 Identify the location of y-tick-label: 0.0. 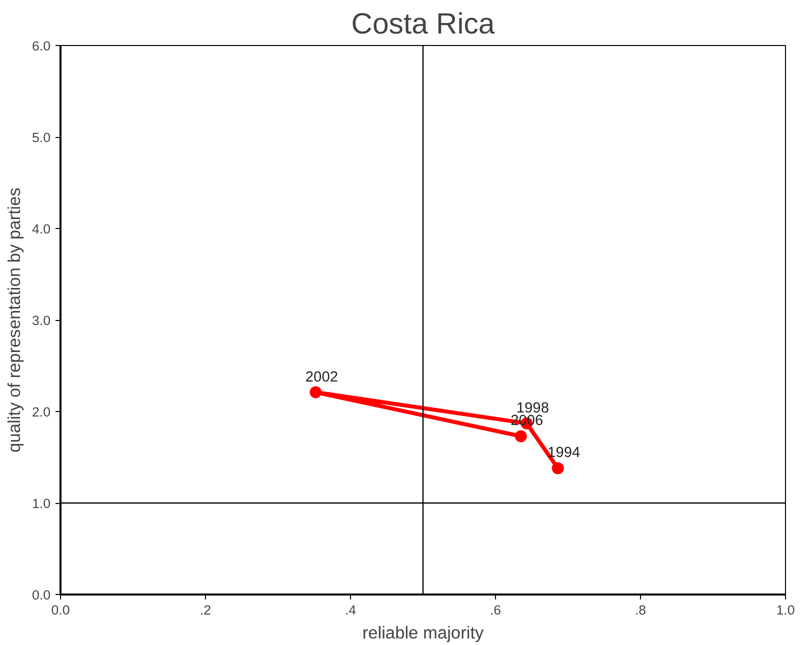
(41, 595).